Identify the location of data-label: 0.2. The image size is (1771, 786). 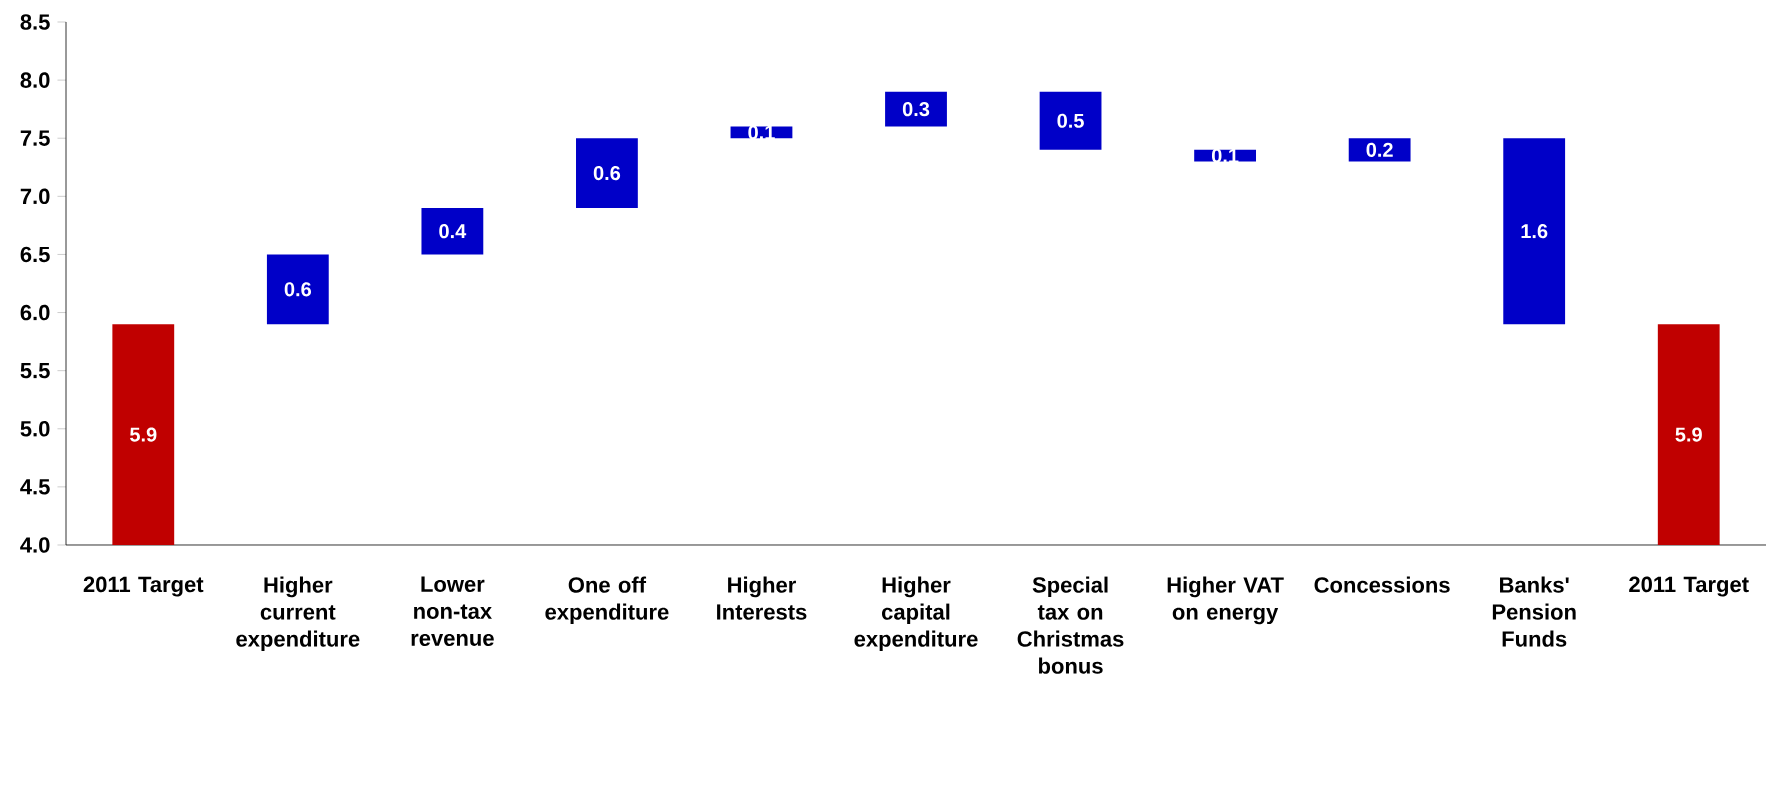
(1379, 149).